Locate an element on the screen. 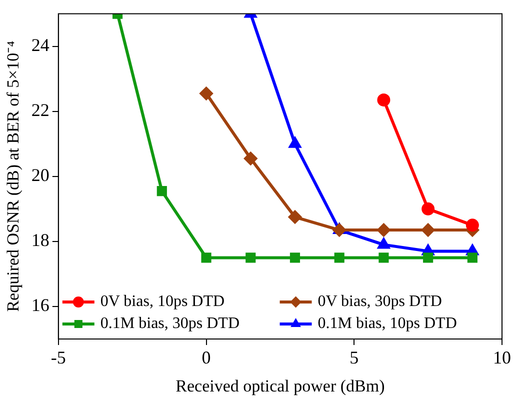 The width and height of the screenshot is (516, 401). y-axis-title: Required OSNR (dB) at BER of 5×10⁻⁴ is located at coordinates (13, 176).